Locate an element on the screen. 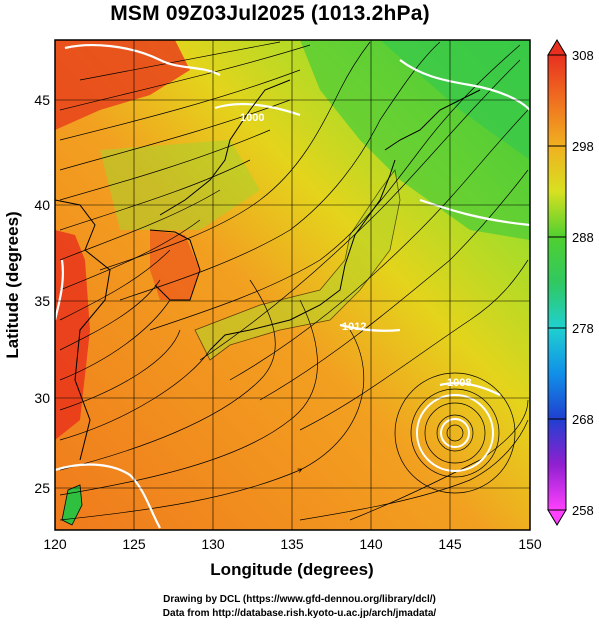 The height and width of the screenshot is (625, 599). colorbar-label: 268 is located at coordinates (583, 419).